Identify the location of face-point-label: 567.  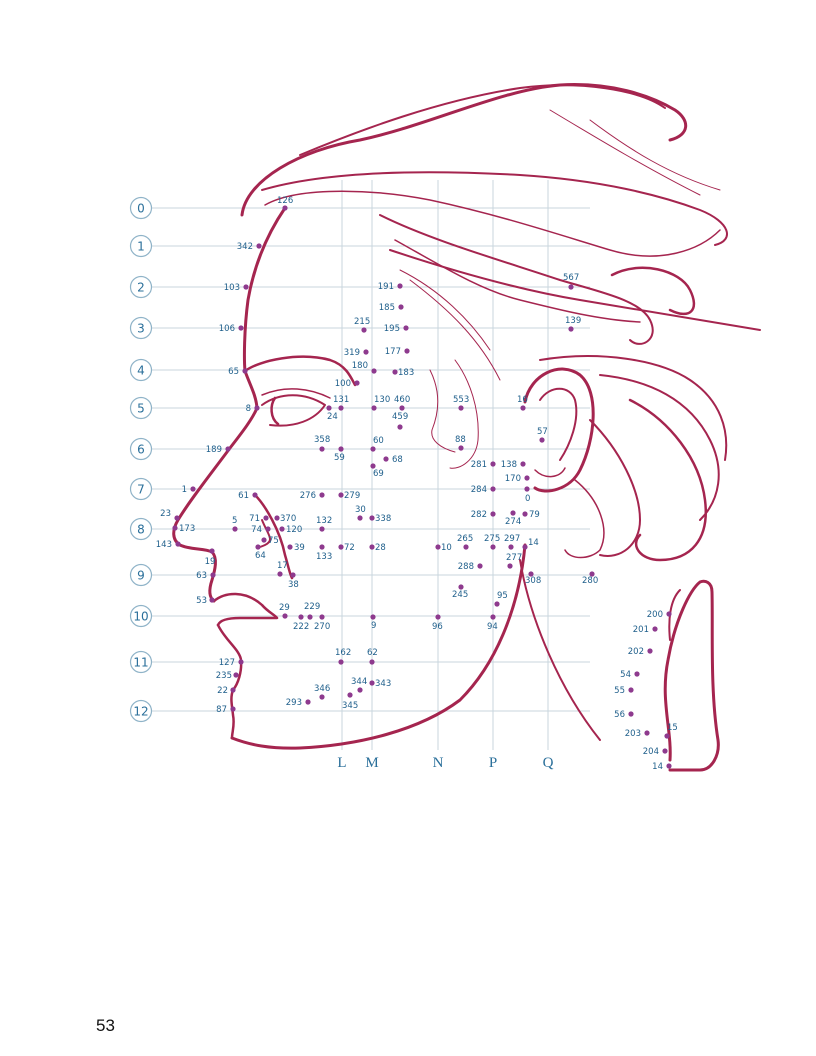
(571, 278).